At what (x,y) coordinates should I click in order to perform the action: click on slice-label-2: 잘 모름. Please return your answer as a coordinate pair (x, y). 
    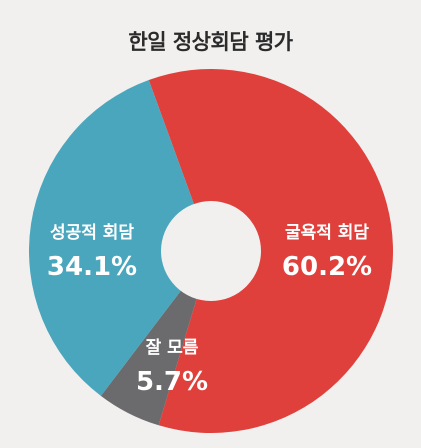
    Looking at the image, I should click on (172, 347).